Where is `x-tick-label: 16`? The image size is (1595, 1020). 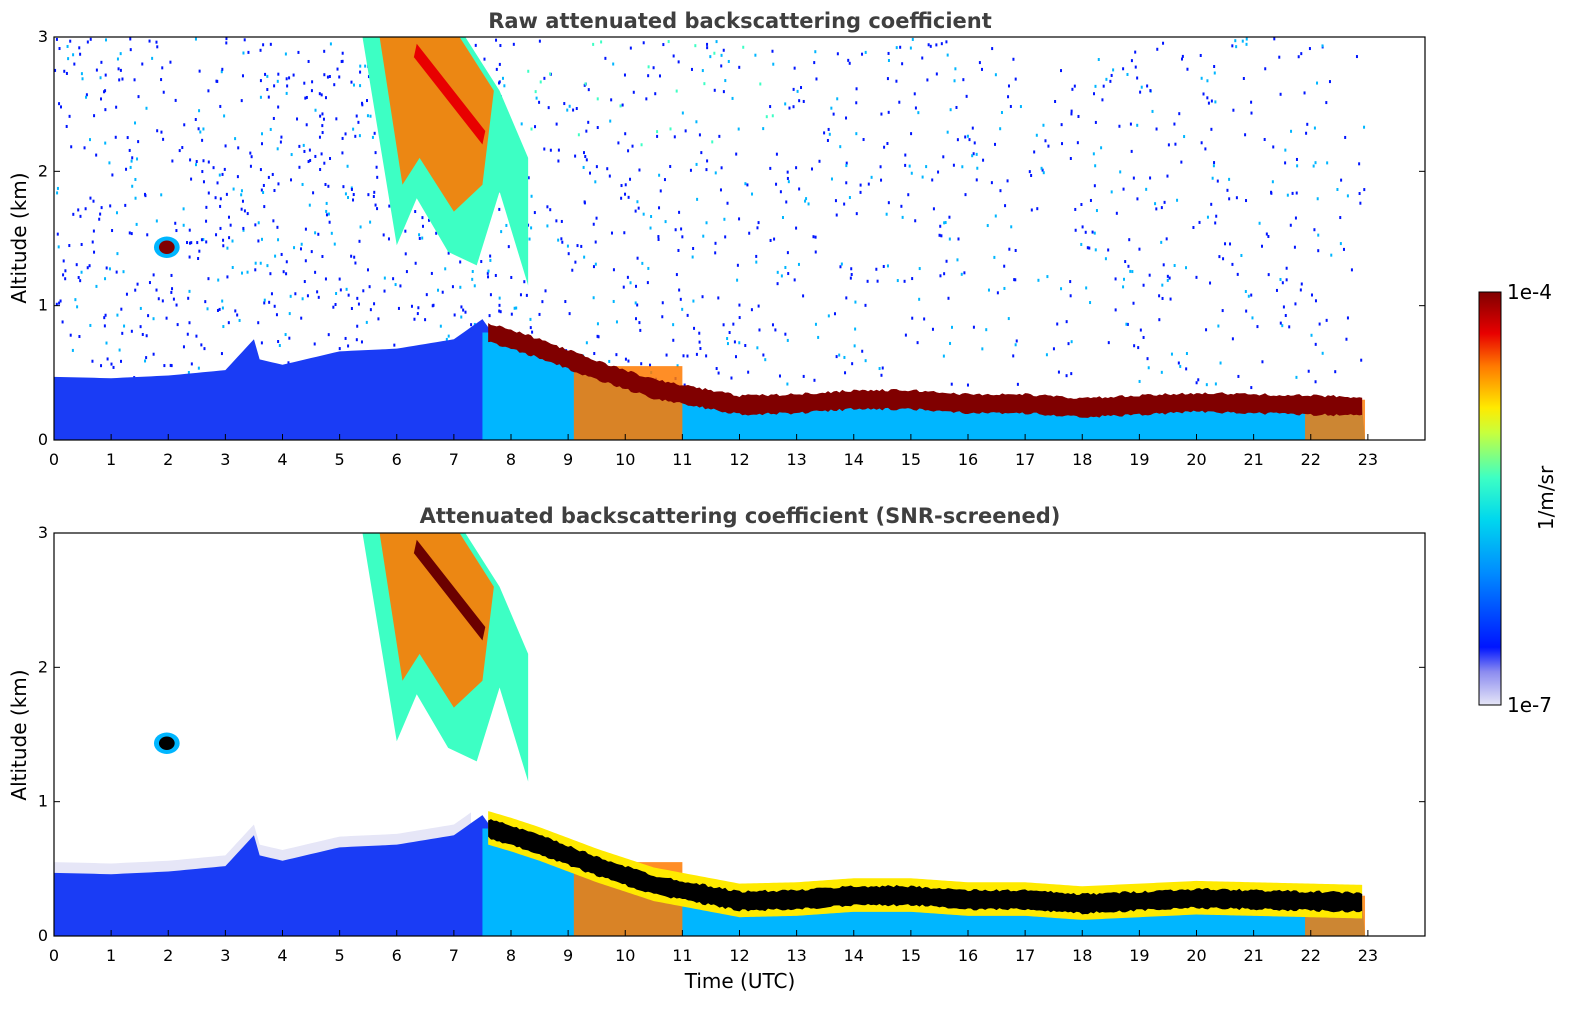
x-tick-label: 16 is located at coordinates (968, 955).